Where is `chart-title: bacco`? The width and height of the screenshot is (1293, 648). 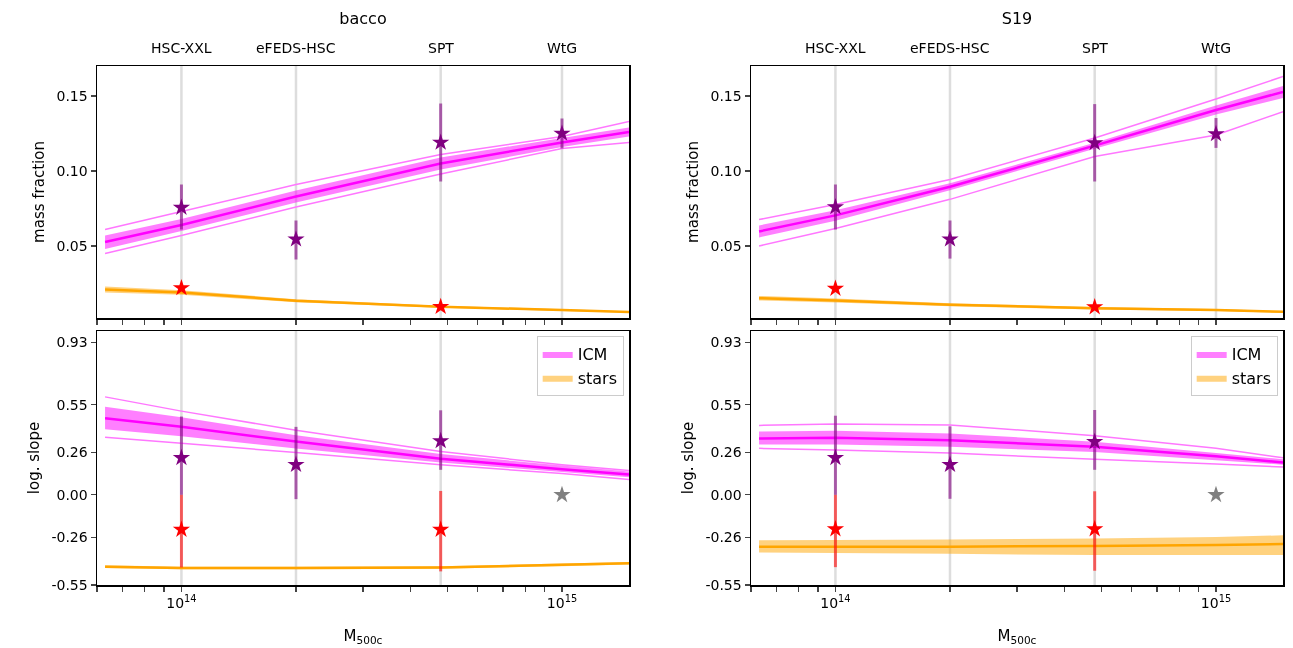 chart-title: bacco is located at coordinates (363, 18).